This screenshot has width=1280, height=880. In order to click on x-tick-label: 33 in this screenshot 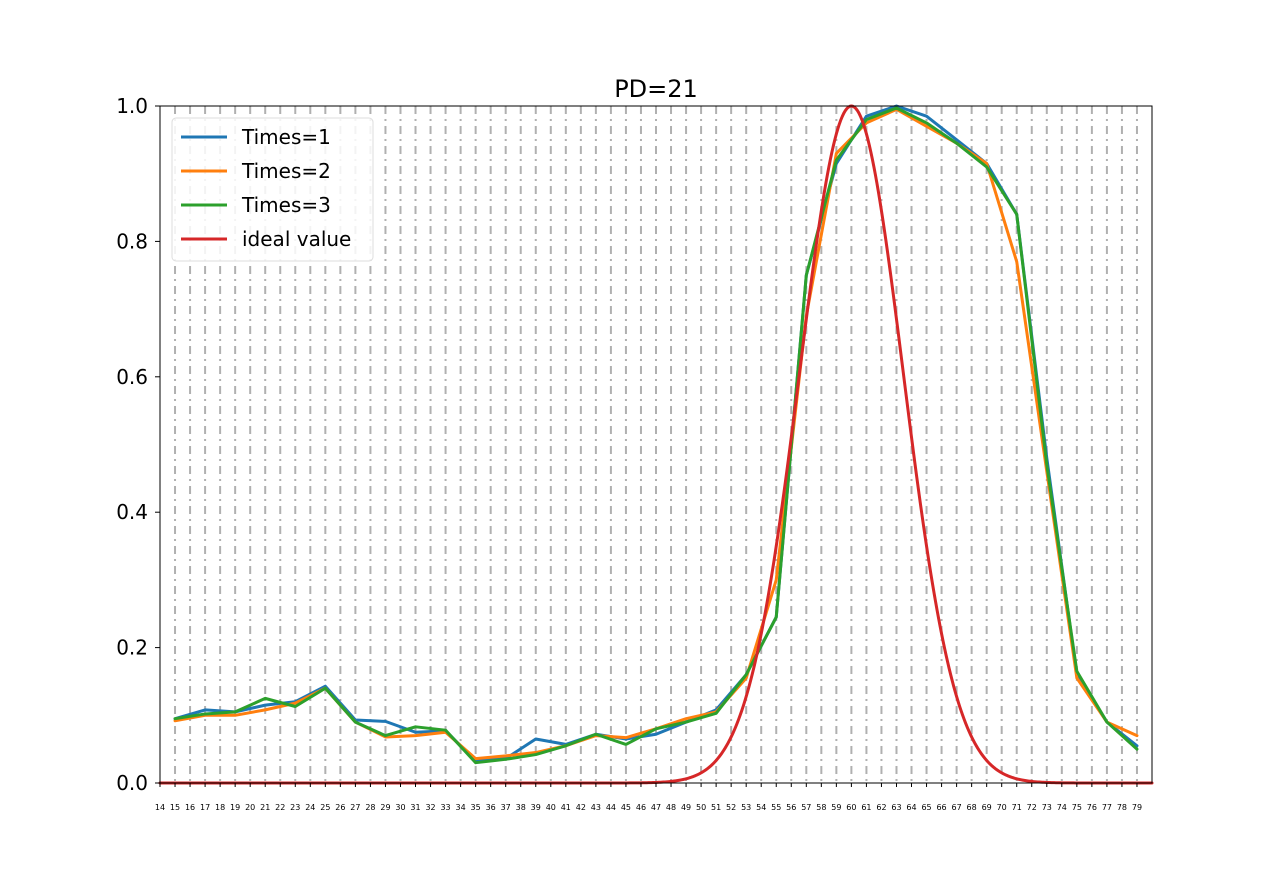, I will do `click(445, 807)`.